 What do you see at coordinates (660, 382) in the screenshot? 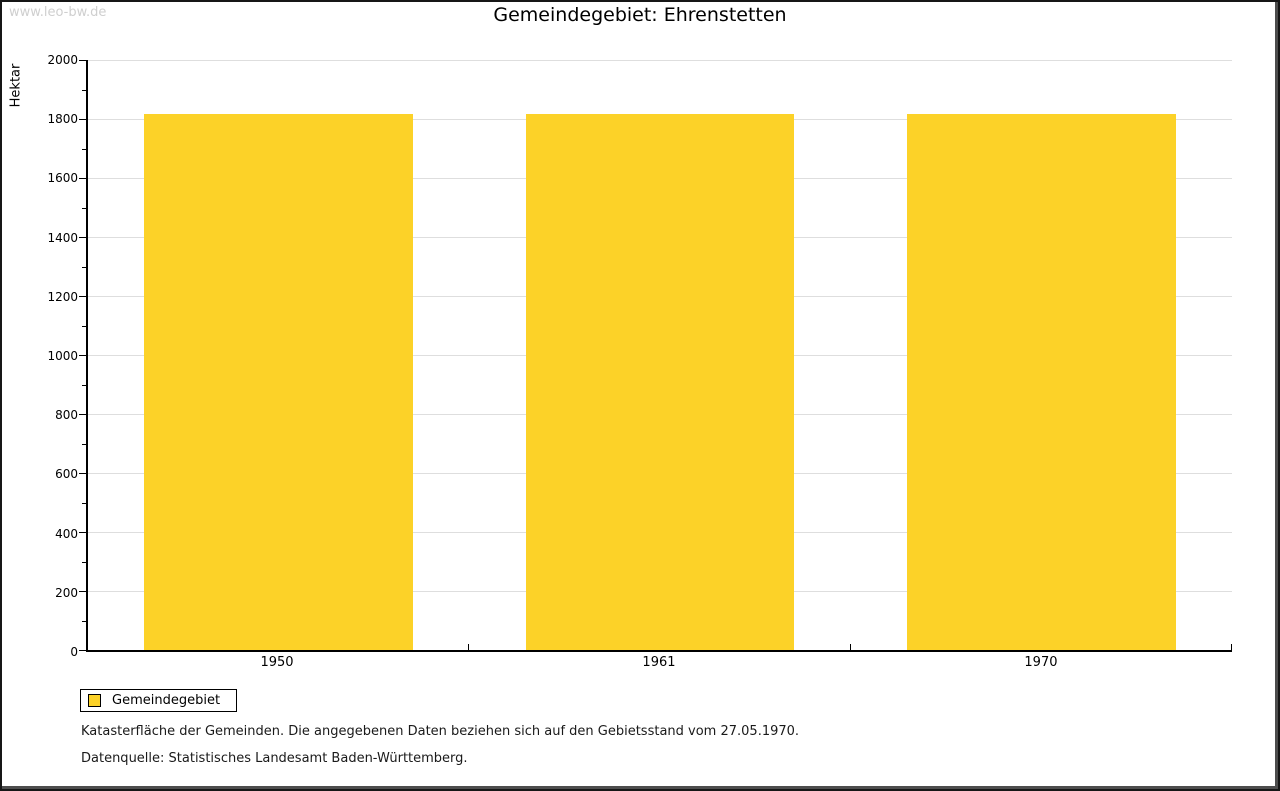
I see `bar-1961` at bounding box center [660, 382].